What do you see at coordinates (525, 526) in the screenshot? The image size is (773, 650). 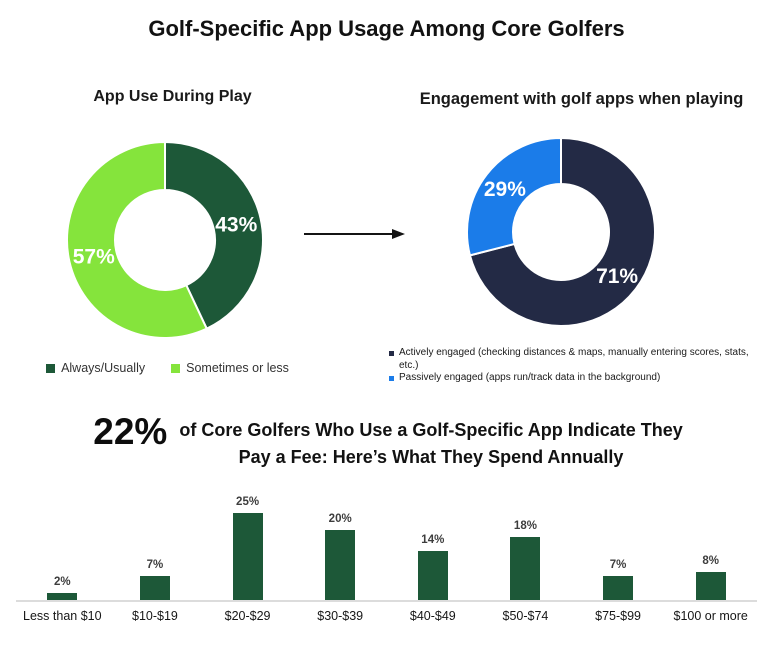 I see `bar-value-label: 18%` at bounding box center [525, 526].